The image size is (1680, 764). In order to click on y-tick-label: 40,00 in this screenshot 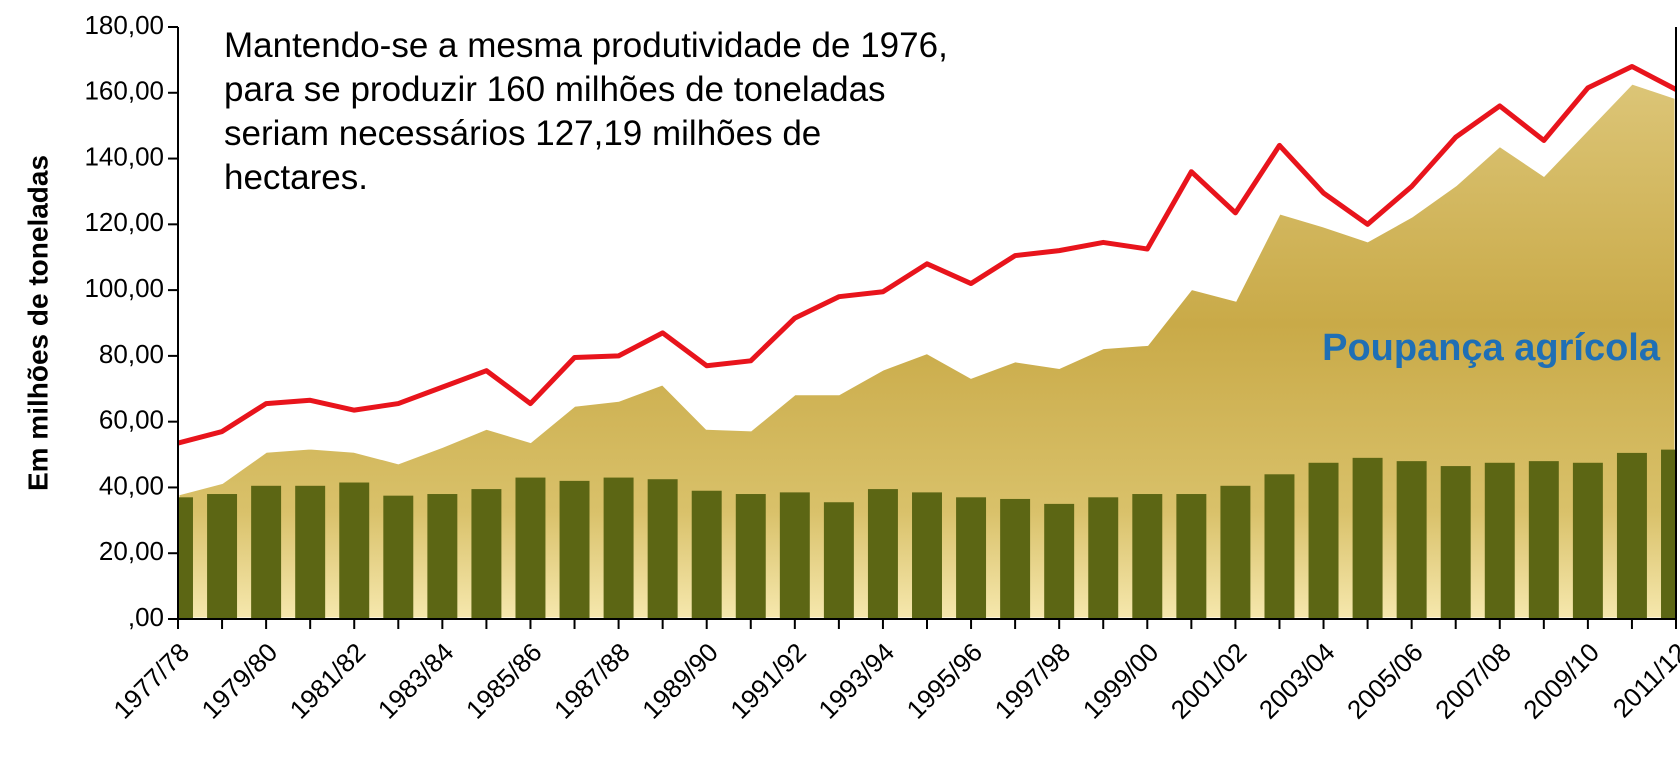, I will do `click(131, 485)`.